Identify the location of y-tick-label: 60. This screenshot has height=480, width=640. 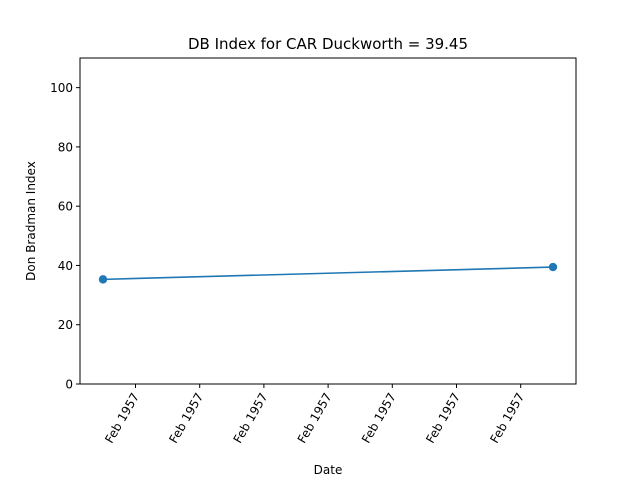
(65, 207).